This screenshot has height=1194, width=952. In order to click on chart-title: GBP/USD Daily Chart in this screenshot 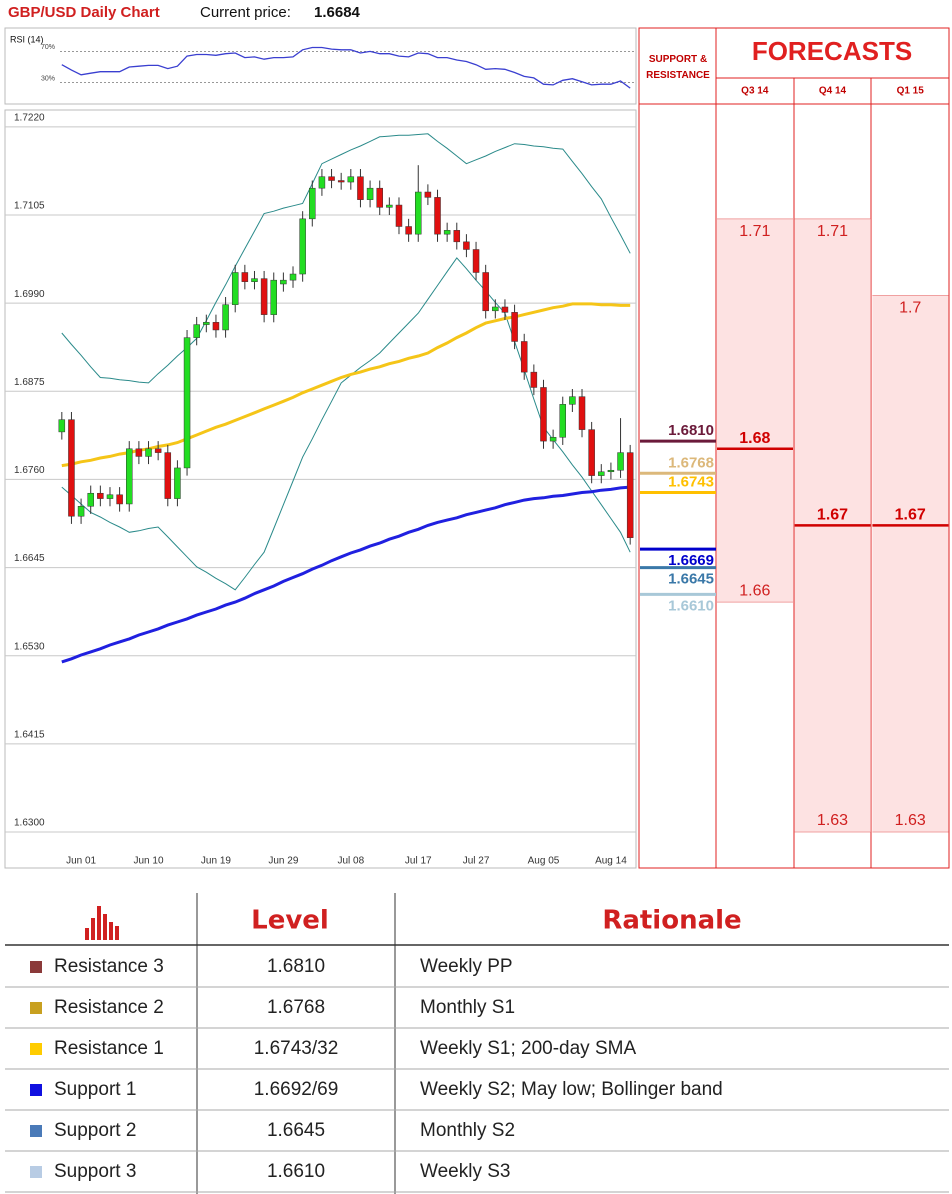, I will do `click(84, 12)`.